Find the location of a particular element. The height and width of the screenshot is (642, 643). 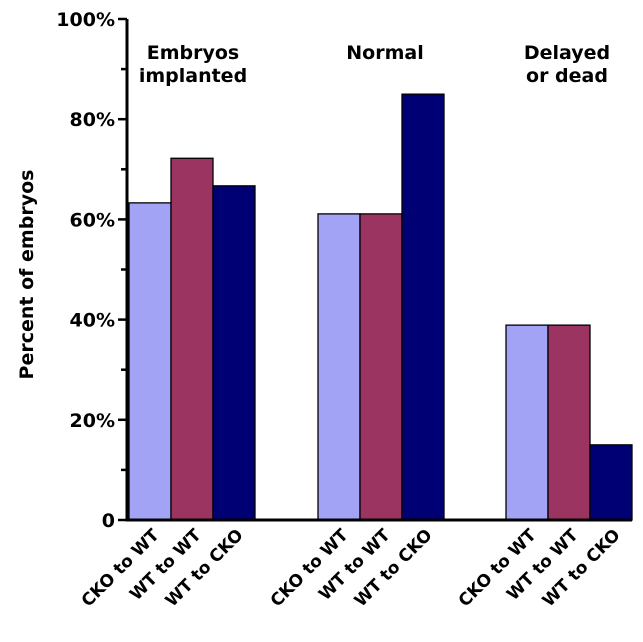

y-tick-label: 20% is located at coordinates (92, 421).